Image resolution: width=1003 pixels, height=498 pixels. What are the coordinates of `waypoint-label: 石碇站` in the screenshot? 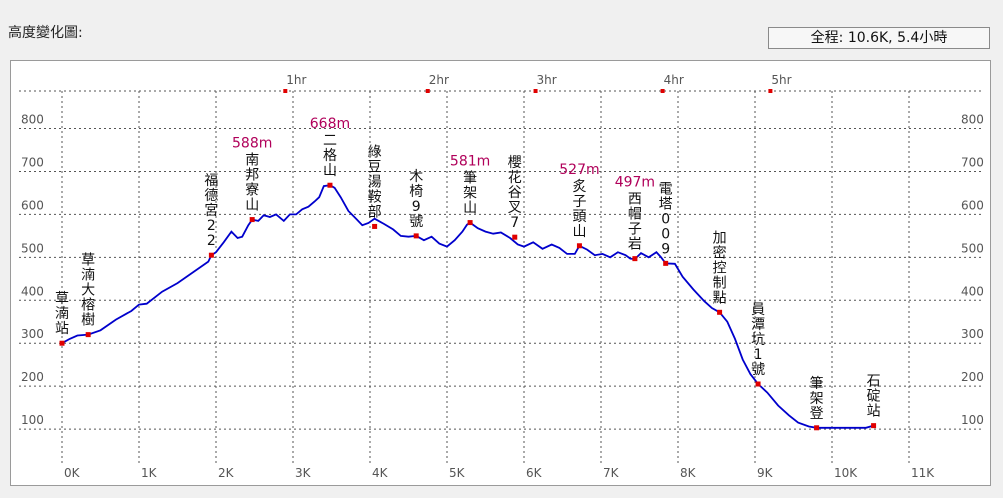 It's located at (874, 397).